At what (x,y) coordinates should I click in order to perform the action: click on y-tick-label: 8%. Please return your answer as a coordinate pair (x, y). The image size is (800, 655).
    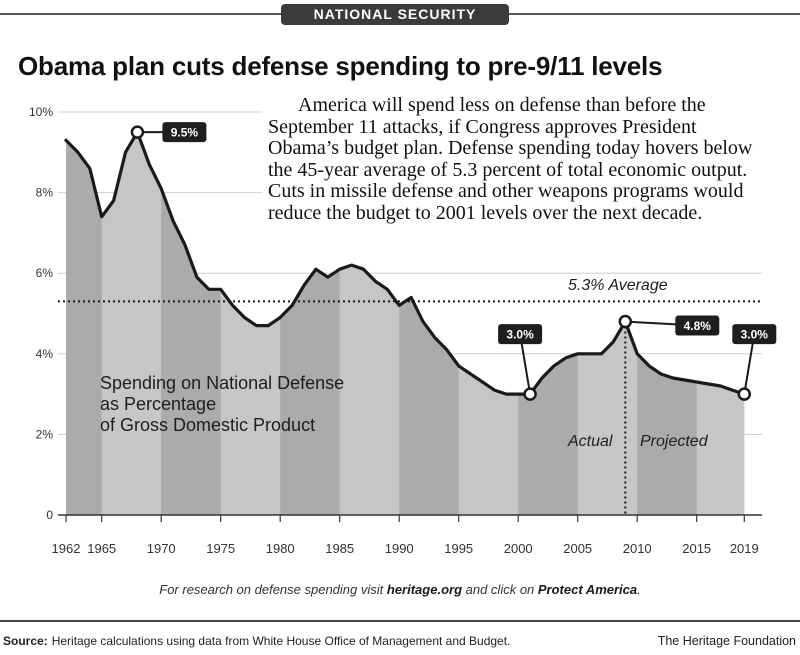
    Looking at the image, I should click on (45, 193).